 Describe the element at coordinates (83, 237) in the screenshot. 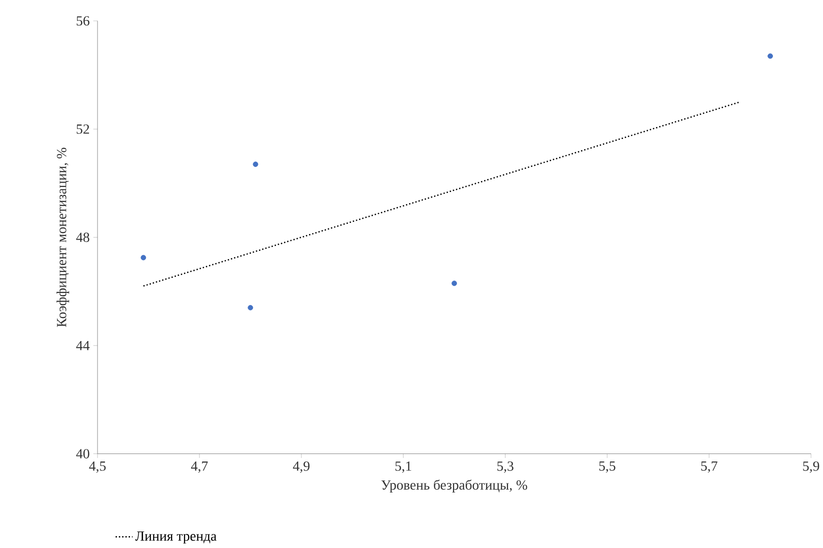

I see `y-tick-label: 48` at that location.